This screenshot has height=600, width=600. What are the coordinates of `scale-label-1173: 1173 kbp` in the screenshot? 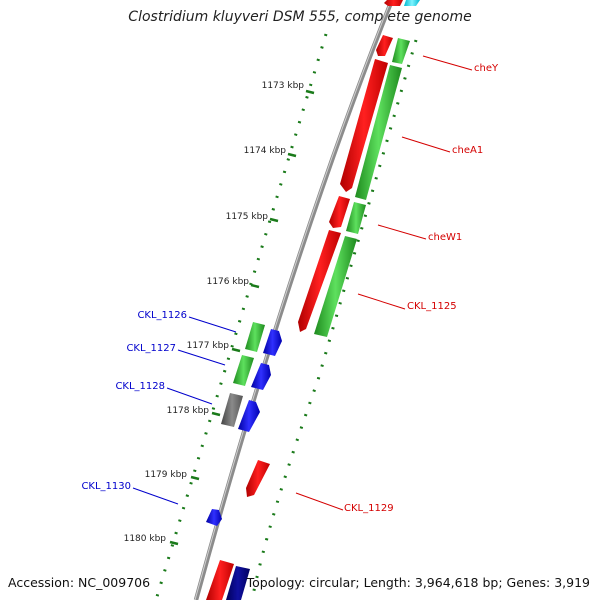 It's located at (283, 86).